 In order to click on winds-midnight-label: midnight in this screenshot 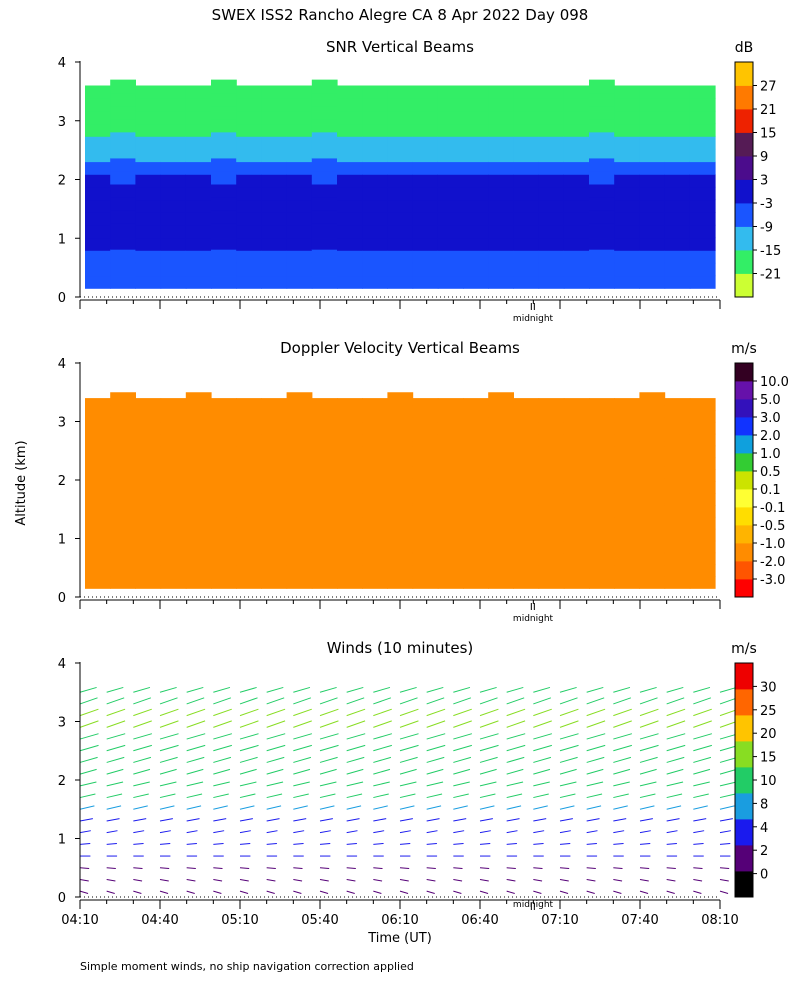, I will do `click(533, 905)`.